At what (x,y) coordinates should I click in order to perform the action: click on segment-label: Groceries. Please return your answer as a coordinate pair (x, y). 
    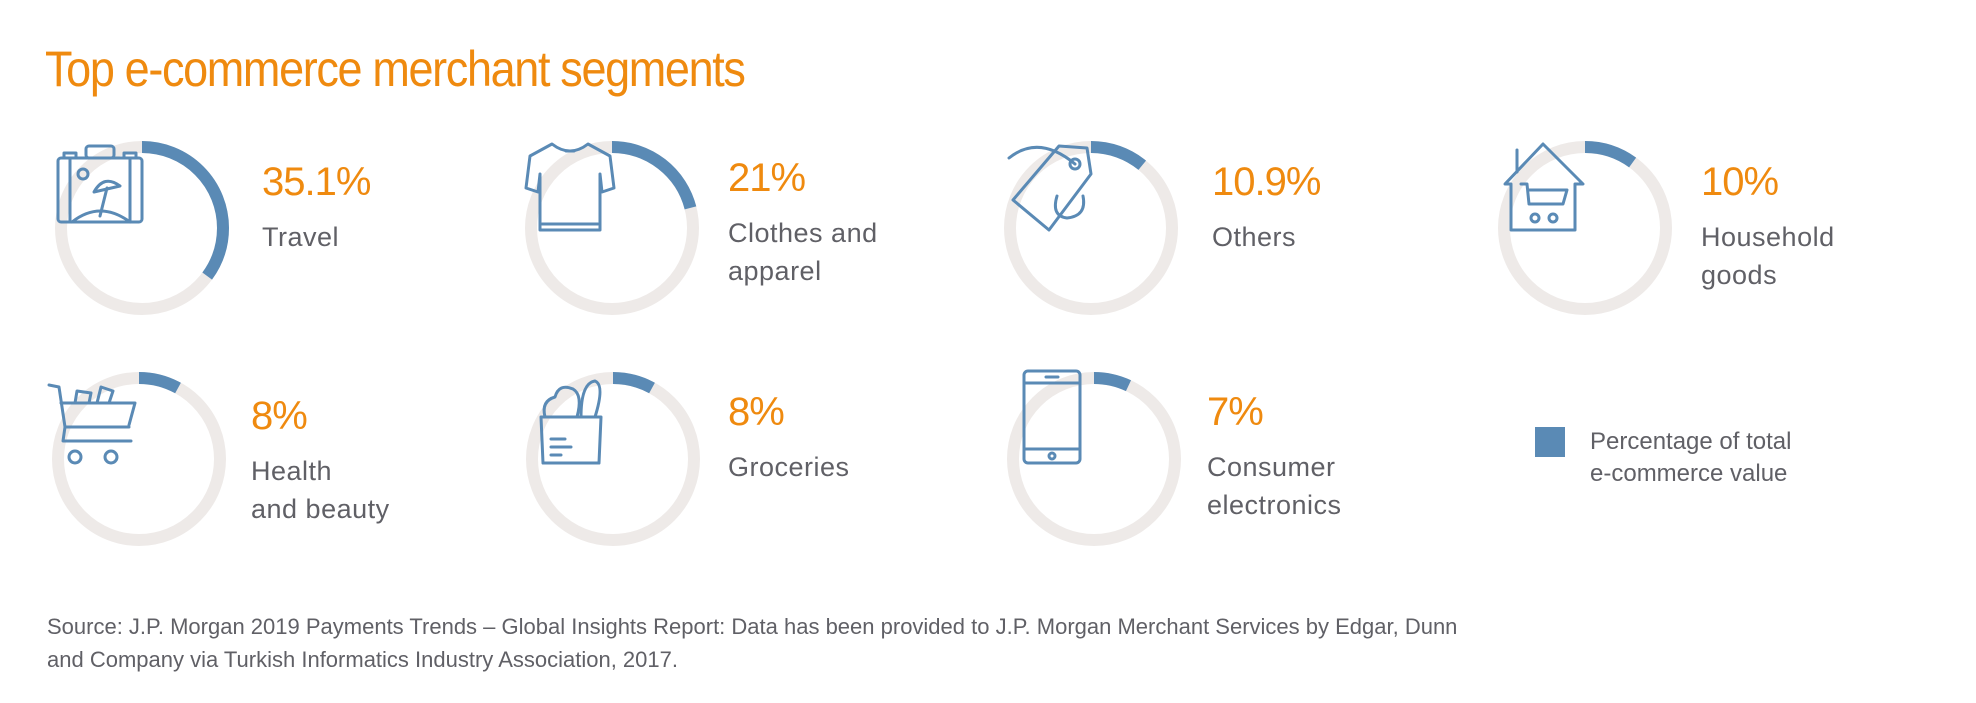
    Looking at the image, I should click on (789, 467).